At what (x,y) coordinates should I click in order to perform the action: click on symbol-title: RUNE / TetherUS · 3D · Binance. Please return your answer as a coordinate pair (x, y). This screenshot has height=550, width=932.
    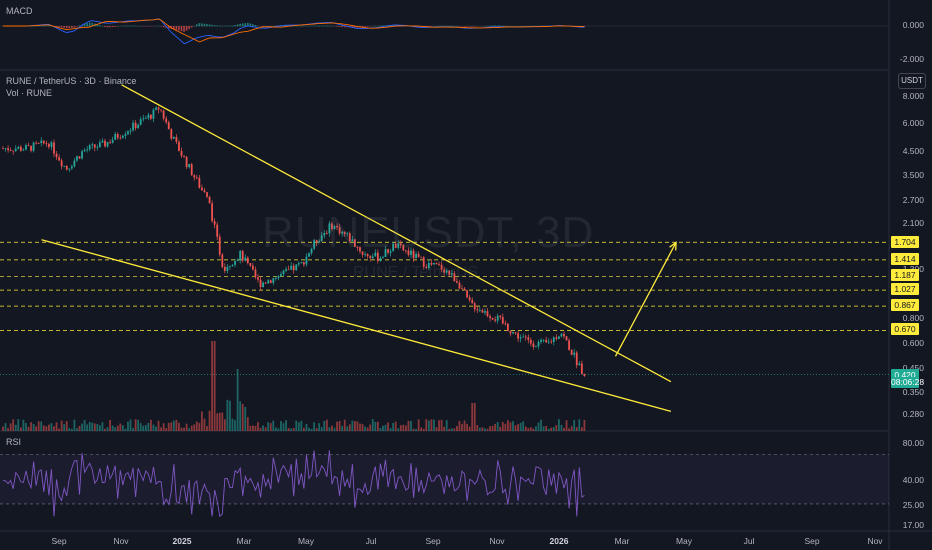
    Looking at the image, I should click on (71, 81).